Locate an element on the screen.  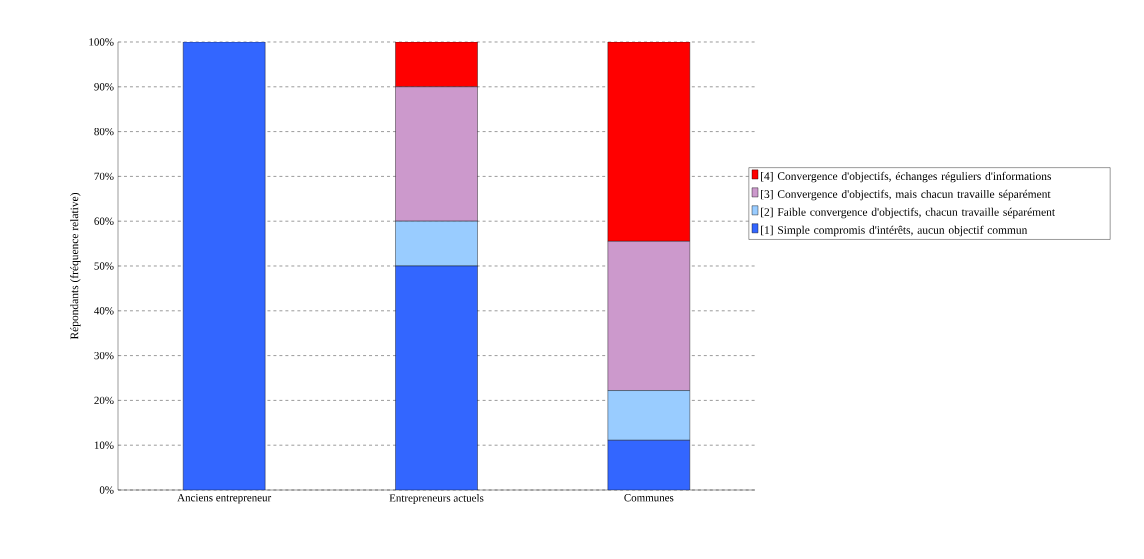
y-tick-label: 70% is located at coordinates (104, 176).